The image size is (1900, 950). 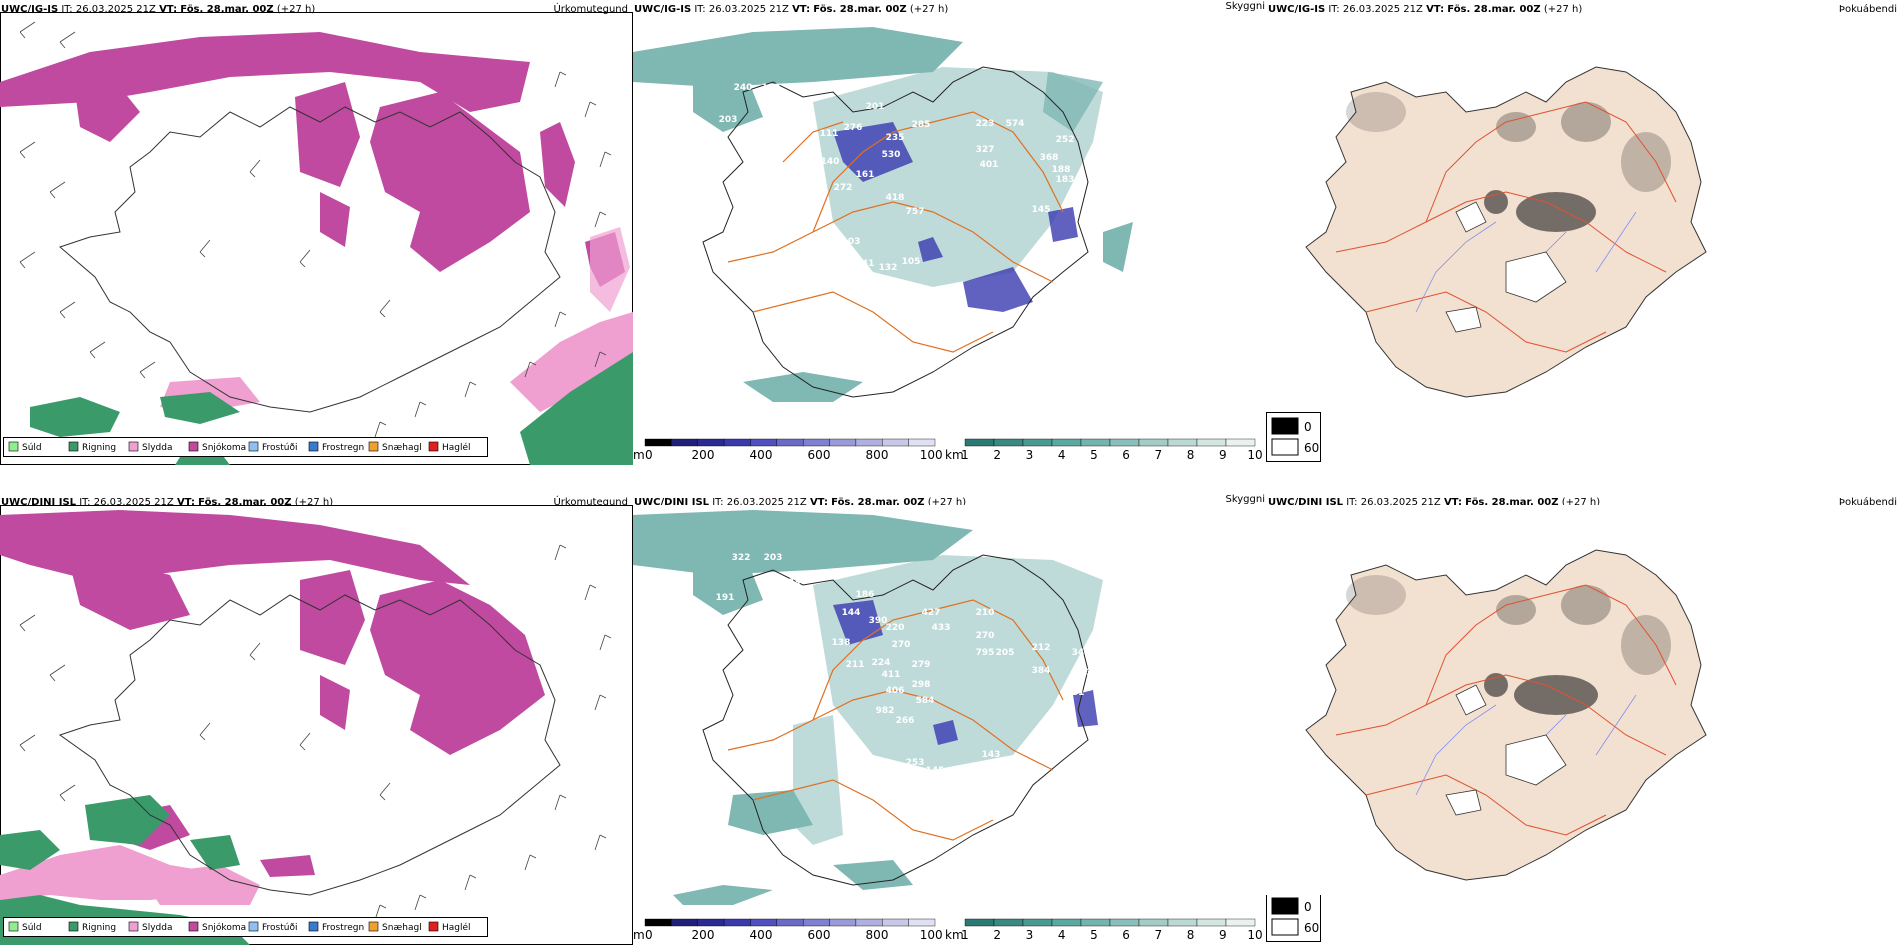 I want to click on visibility-tick-0-2: 3, so click(x=1030, y=455).